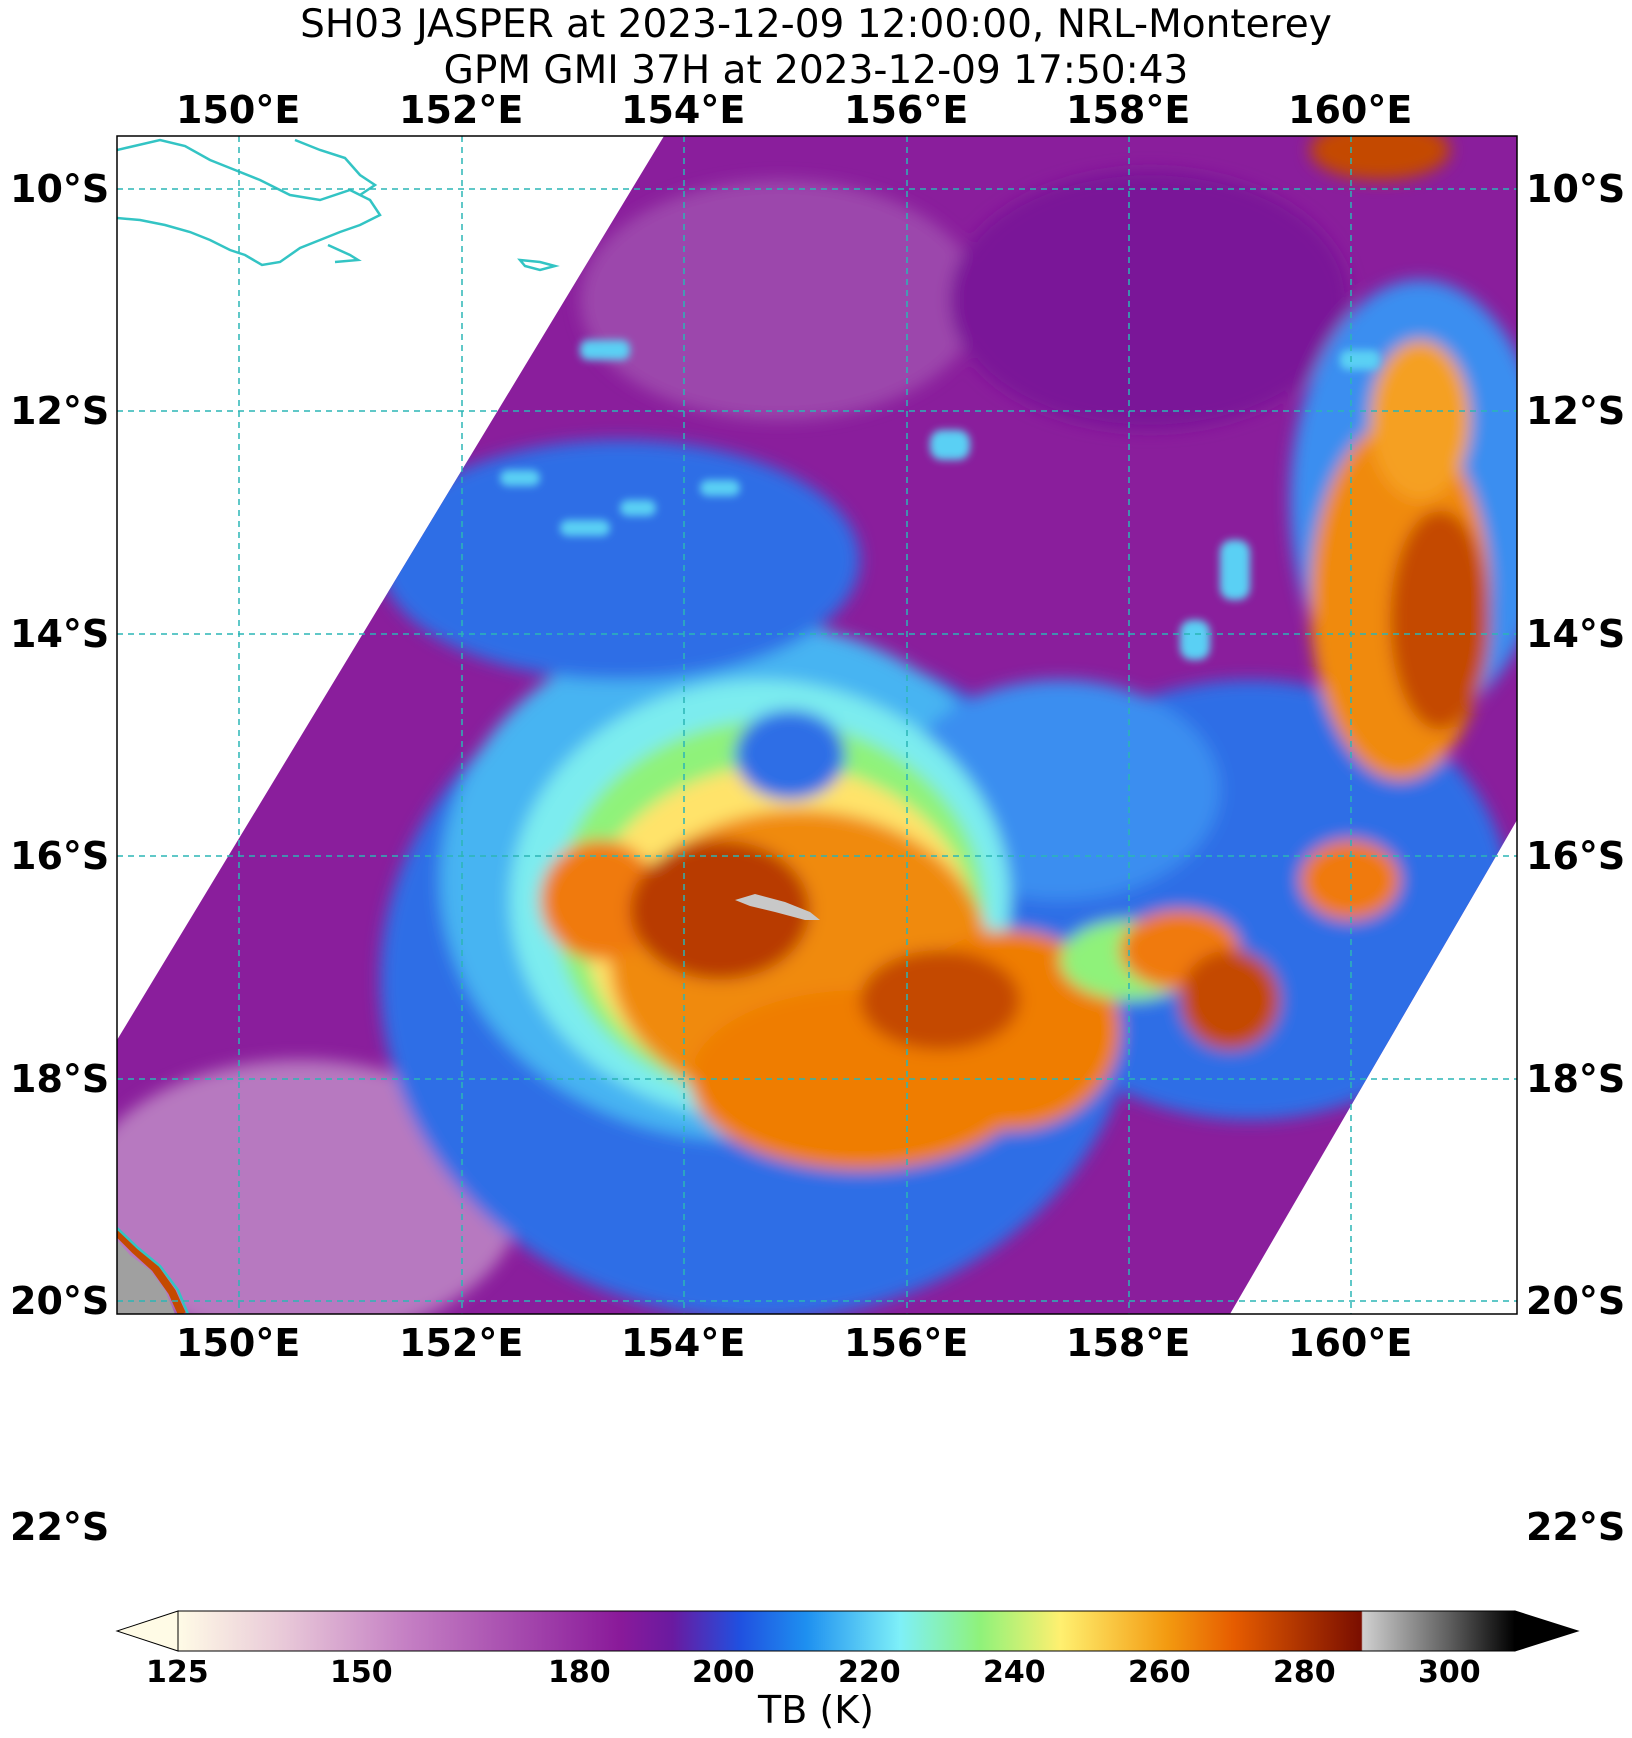  I want to click on map-title-line-2: GPM GMI 37H at 2023-12-09 17:50:43, so click(816, 70).